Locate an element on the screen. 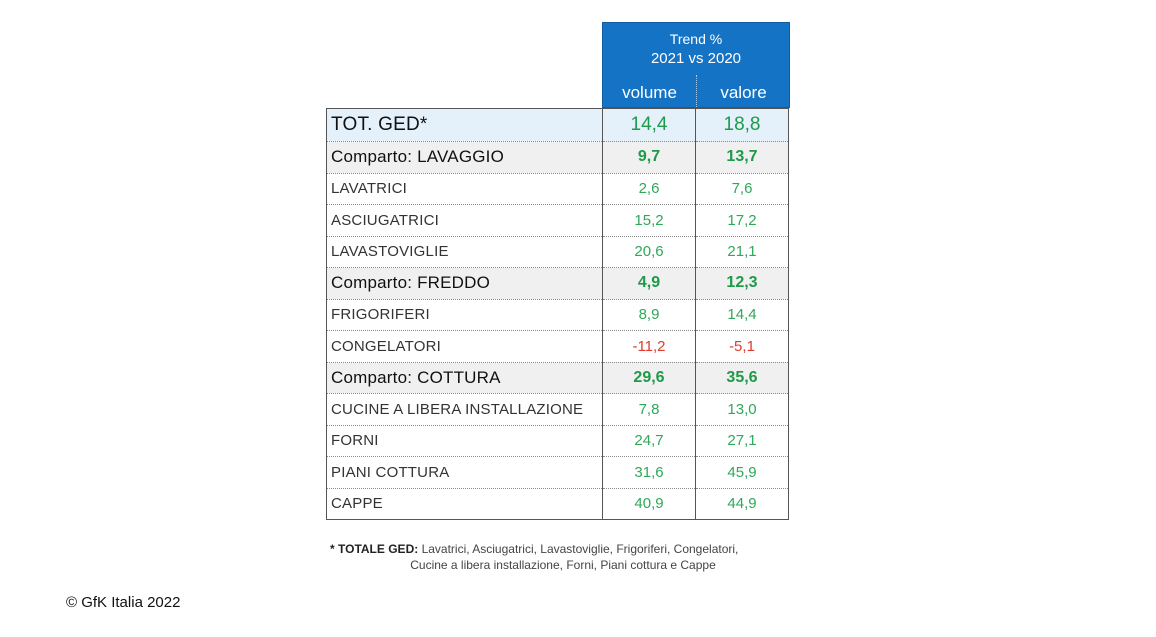  valore-value: 27,1 is located at coordinates (742, 441).